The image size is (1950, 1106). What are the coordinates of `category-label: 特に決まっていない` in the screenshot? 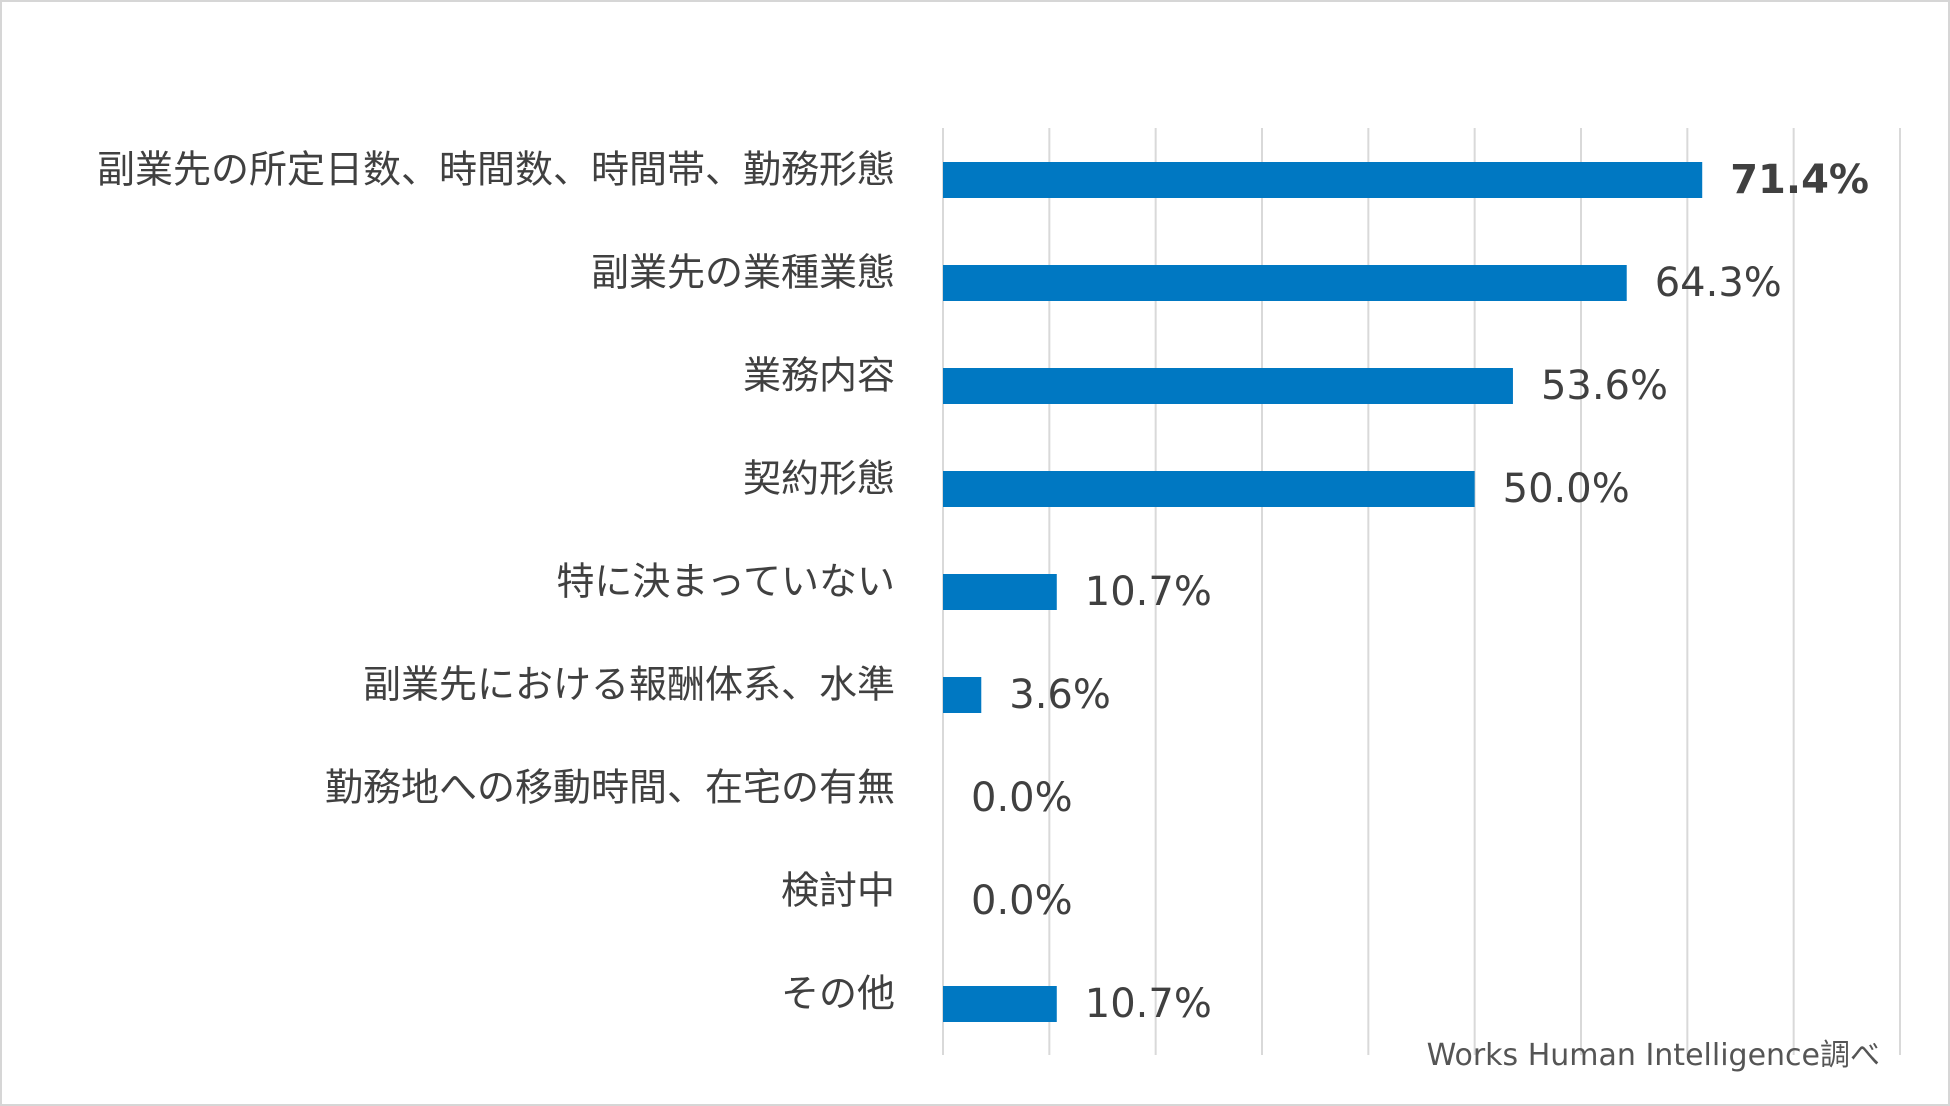 It's located at (725, 582).